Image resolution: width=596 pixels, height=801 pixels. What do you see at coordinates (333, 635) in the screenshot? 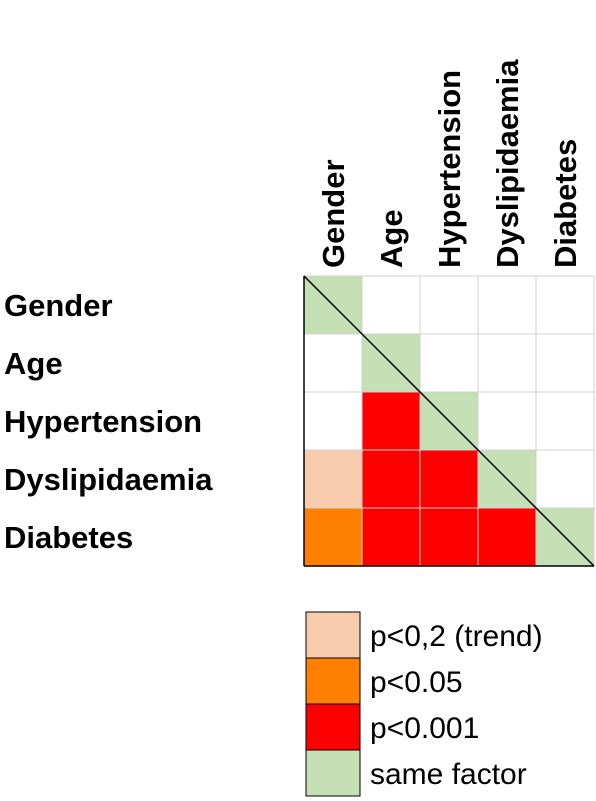
I see `legend-swatch-trend` at bounding box center [333, 635].